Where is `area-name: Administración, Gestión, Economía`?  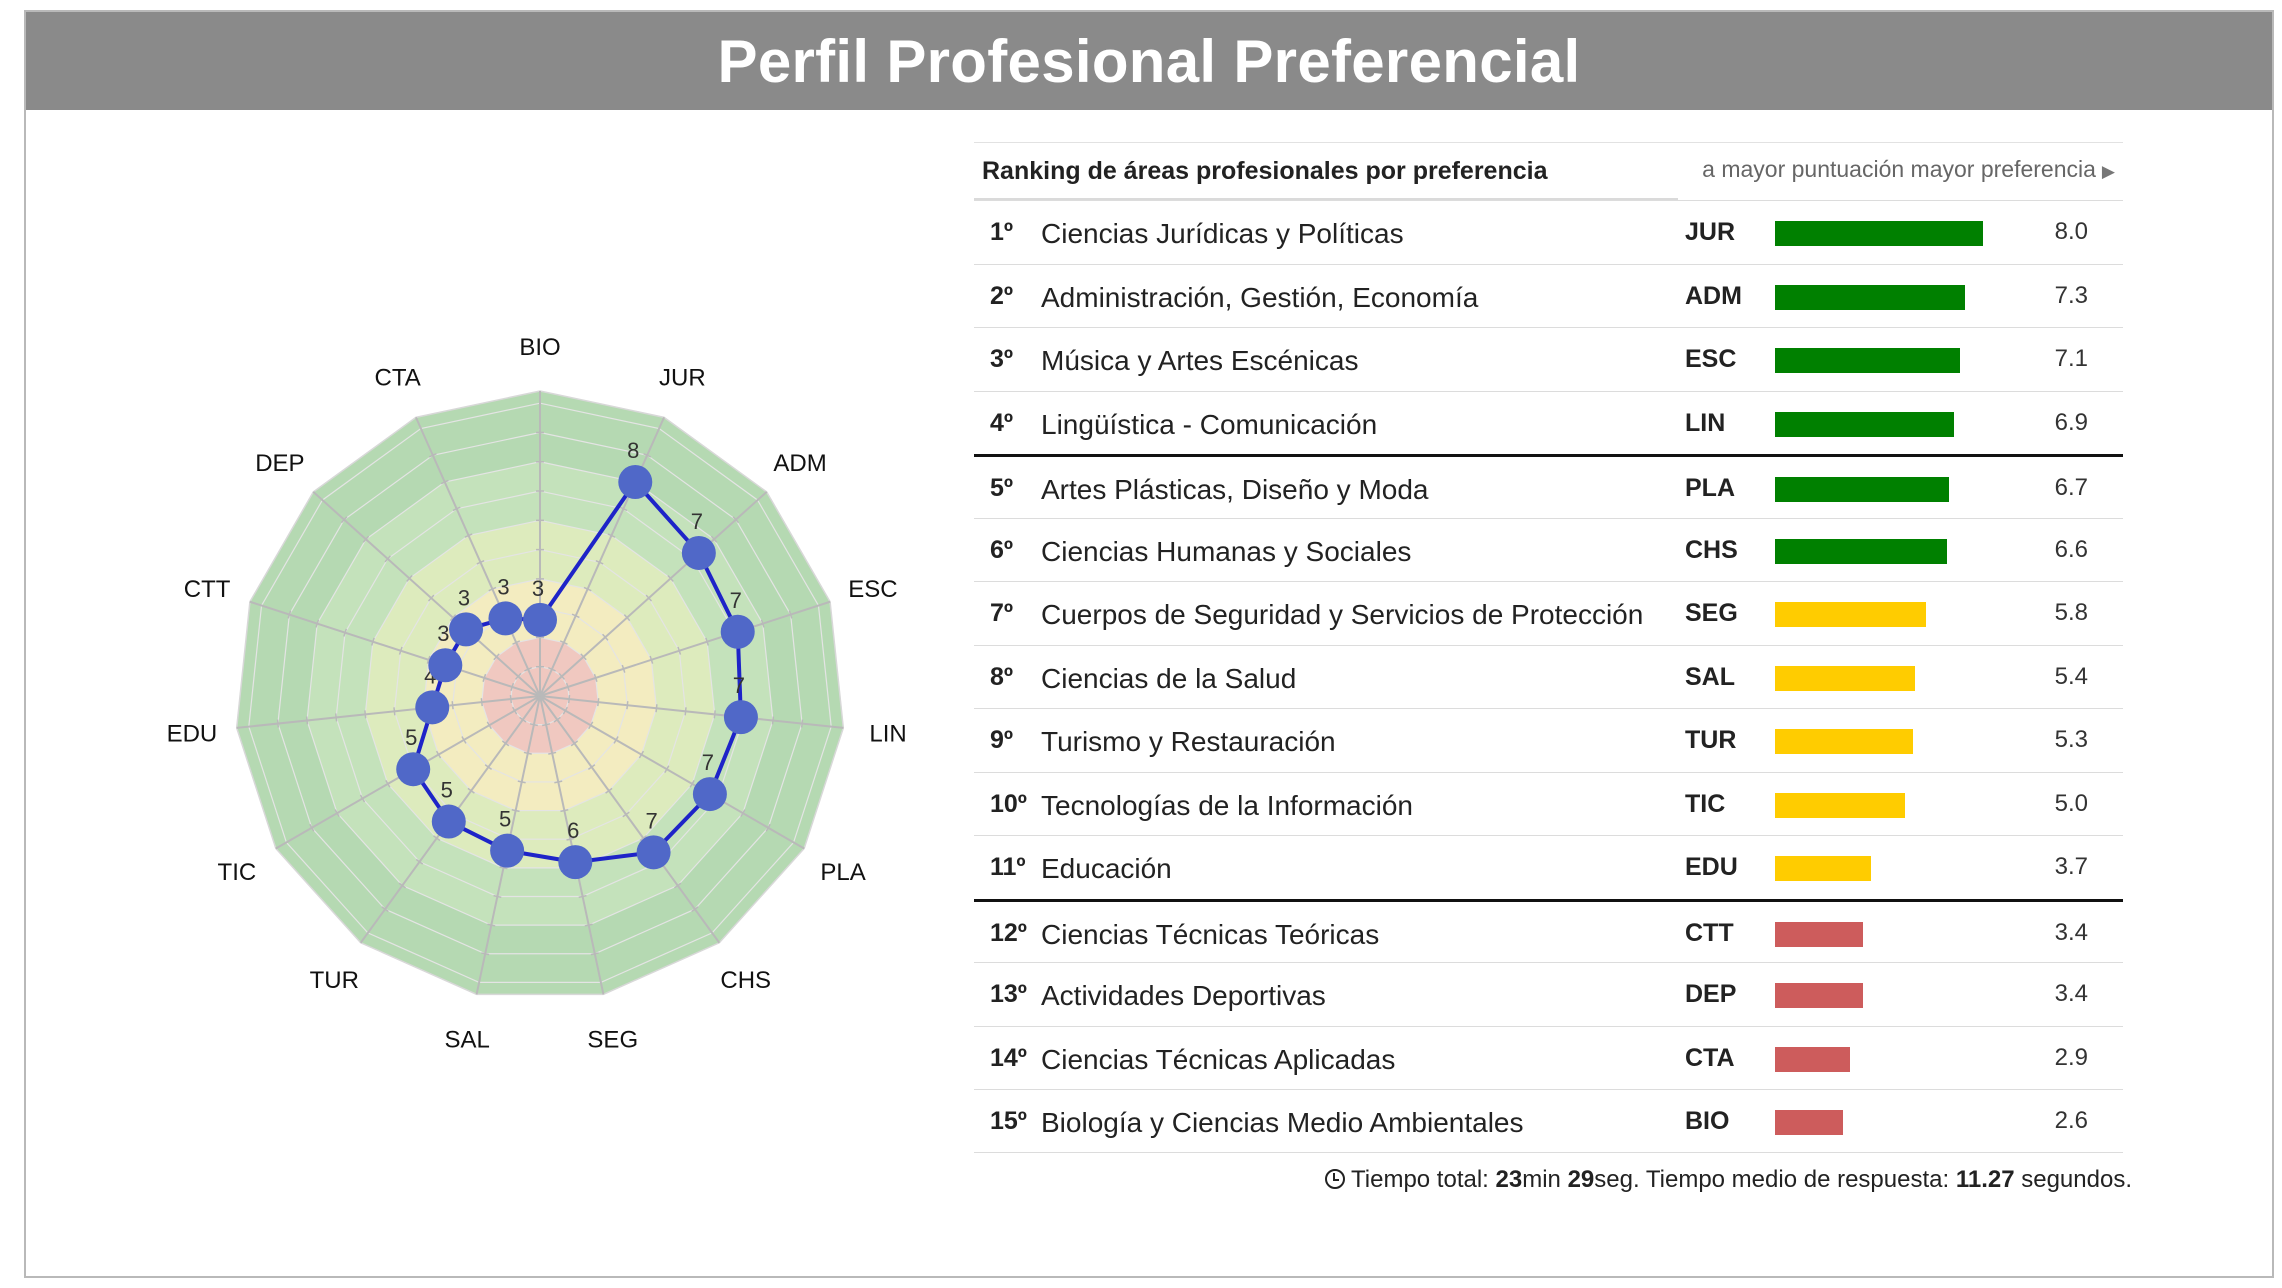
area-name: Administración, Gestión, Economía is located at coordinates (1260, 297).